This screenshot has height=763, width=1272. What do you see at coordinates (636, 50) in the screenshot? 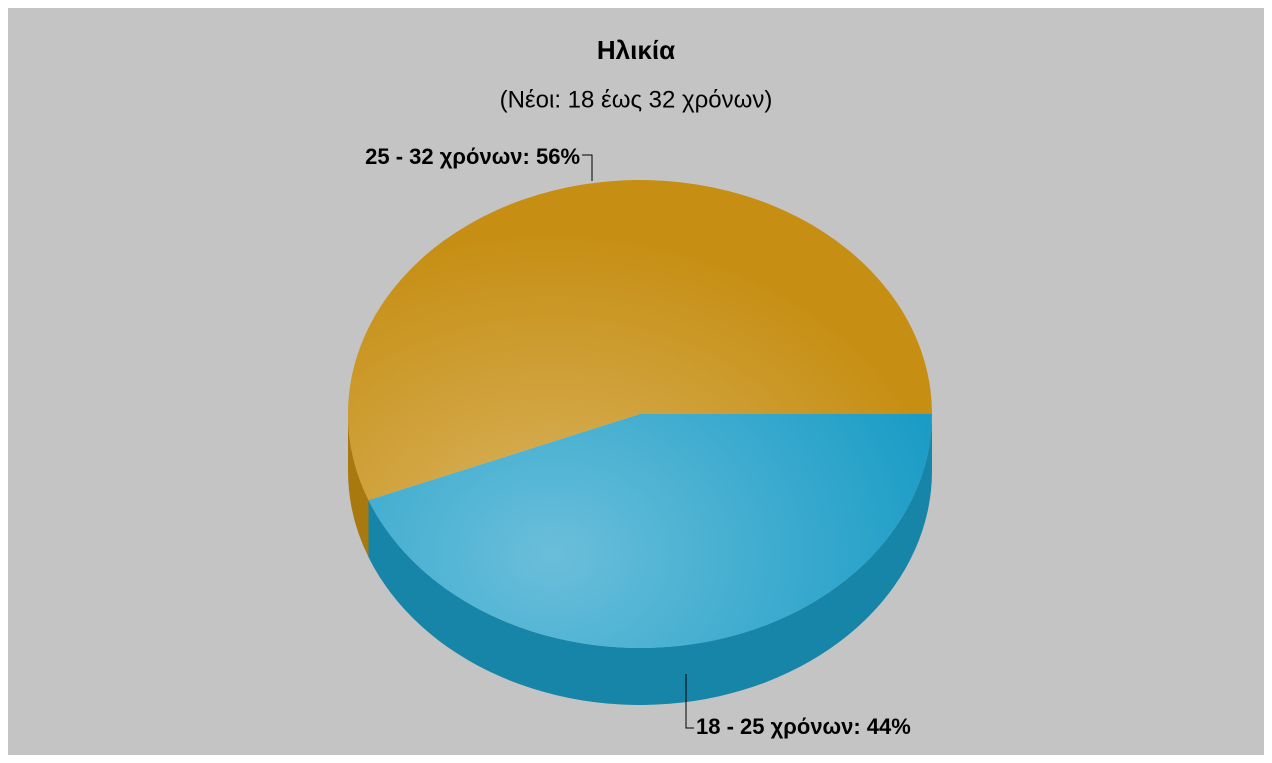
I see `chart-title: Ηλικία` at bounding box center [636, 50].